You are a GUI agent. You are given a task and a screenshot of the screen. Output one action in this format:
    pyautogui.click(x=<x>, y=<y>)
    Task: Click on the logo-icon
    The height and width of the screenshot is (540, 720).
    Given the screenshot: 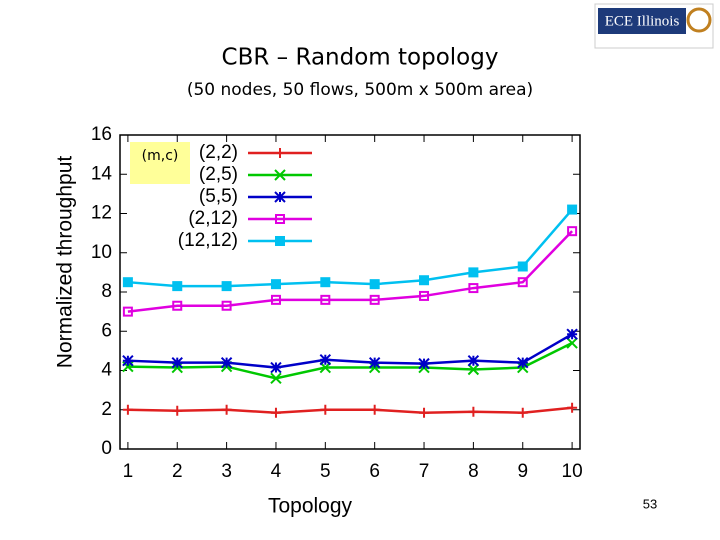 What is the action you would take?
    pyautogui.click(x=699, y=20)
    